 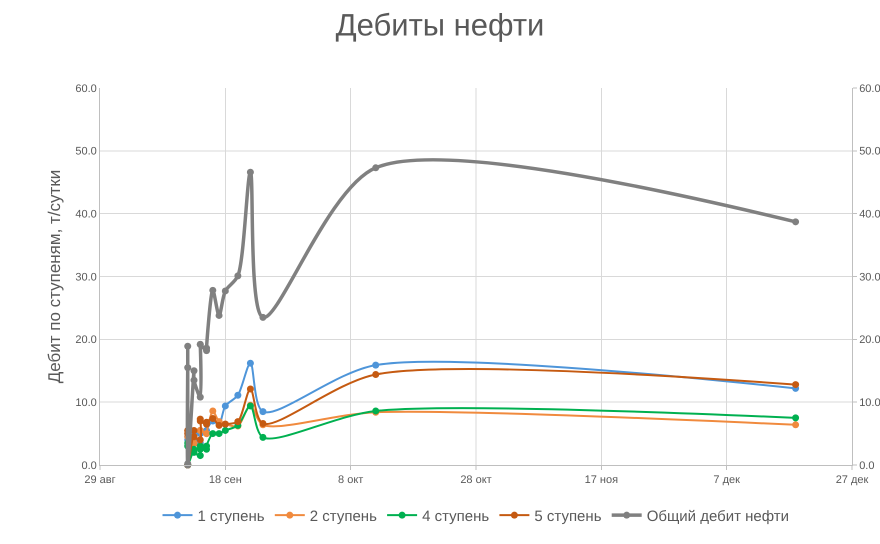 I want to click on y-tick-label: 0.0, so click(x=89, y=466).